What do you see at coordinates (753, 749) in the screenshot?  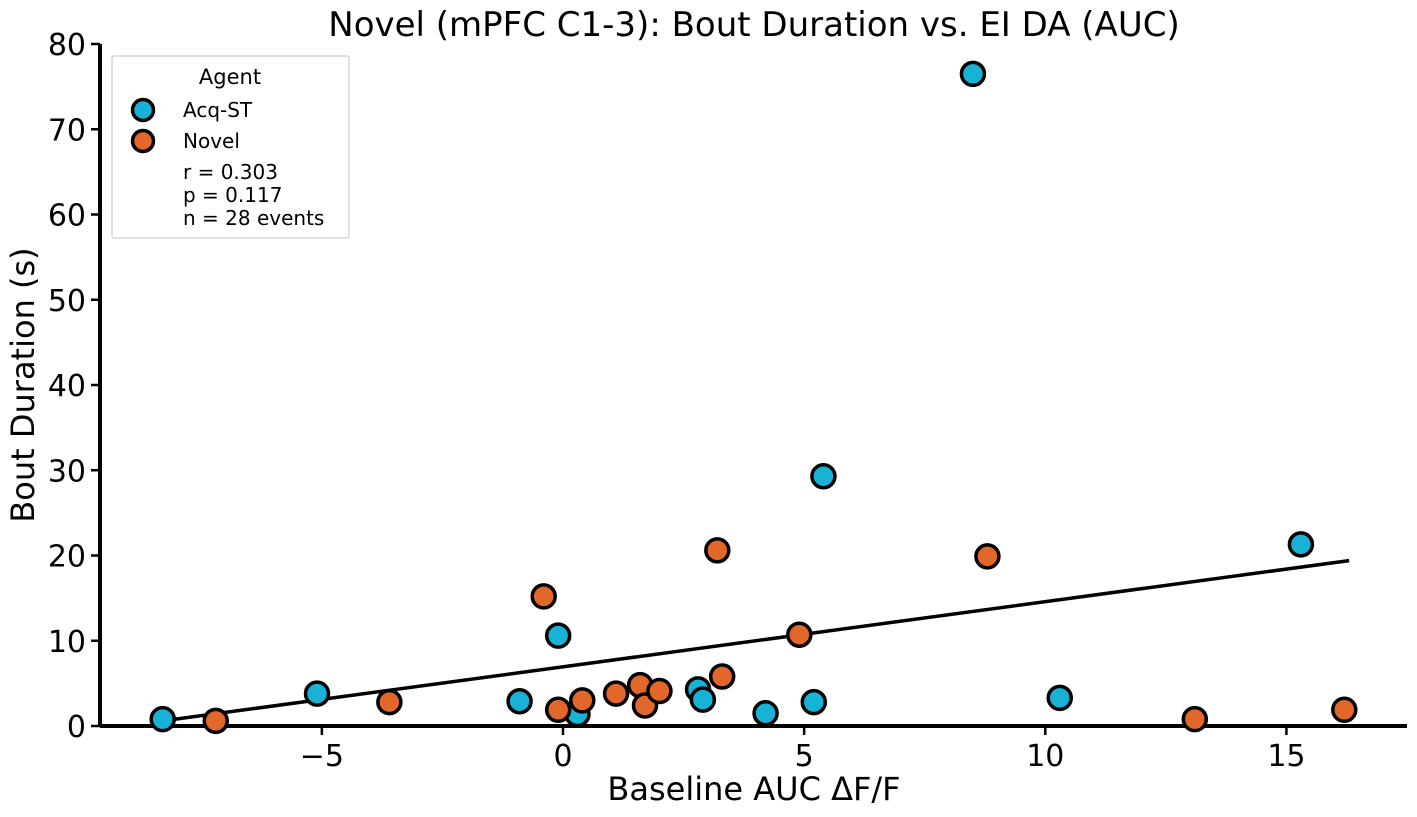 I see `x-axis: −5 0 5 10 15` at bounding box center [753, 749].